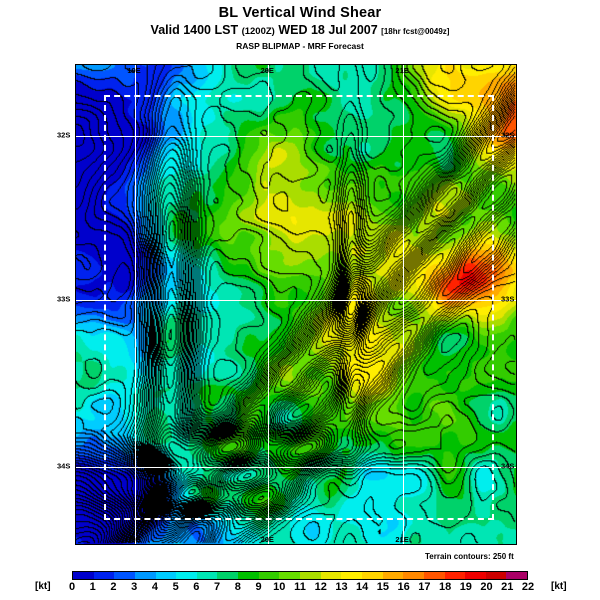 This screenshot has width=600, height=600. What do you see at coordinates (300, 13) in the screenshot?
I see `page-title: BL Vertical Wind Shear` at bounding box center [300, 13].